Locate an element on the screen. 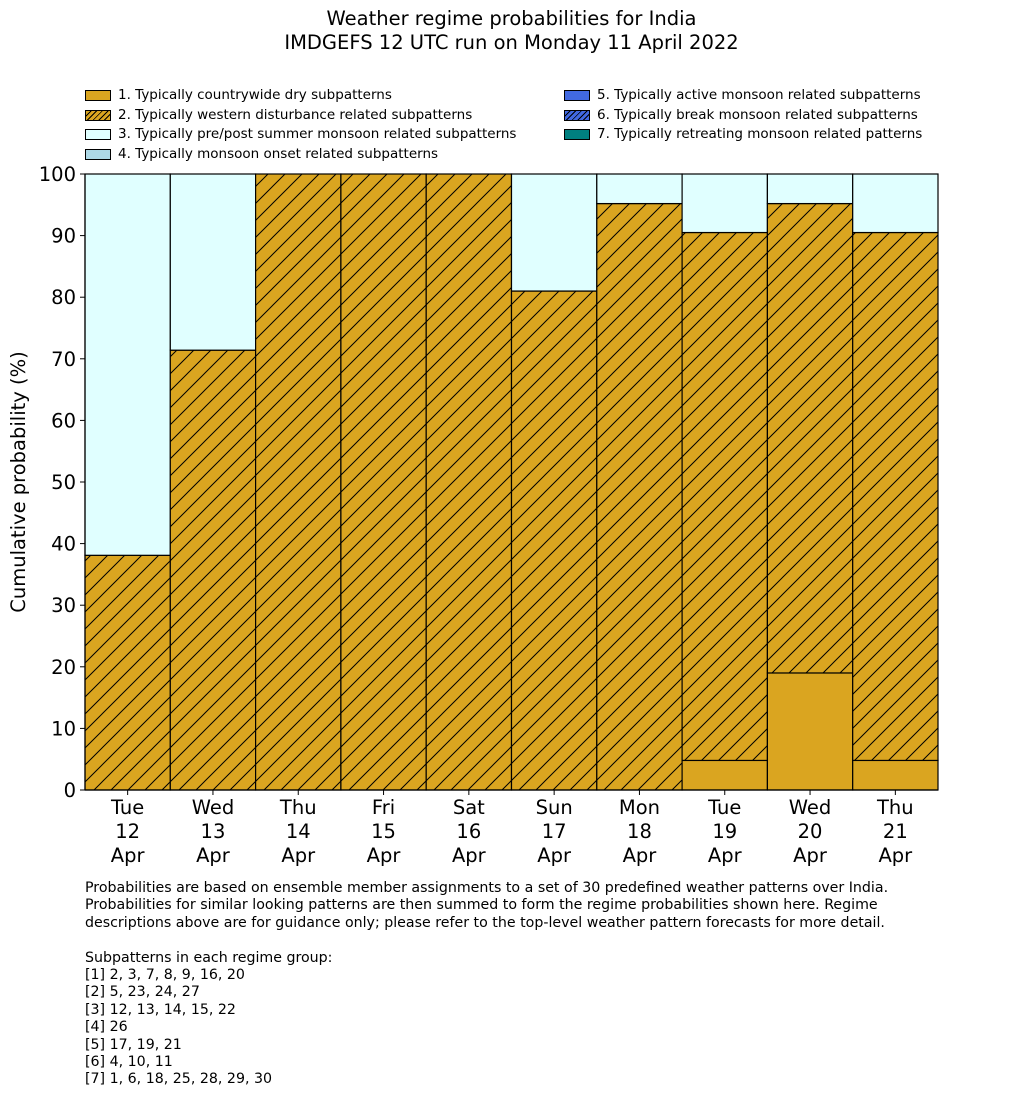 This screenshot has width=1033, height=1114. x-tick-label: 12 is located at coordinates (127, 831).